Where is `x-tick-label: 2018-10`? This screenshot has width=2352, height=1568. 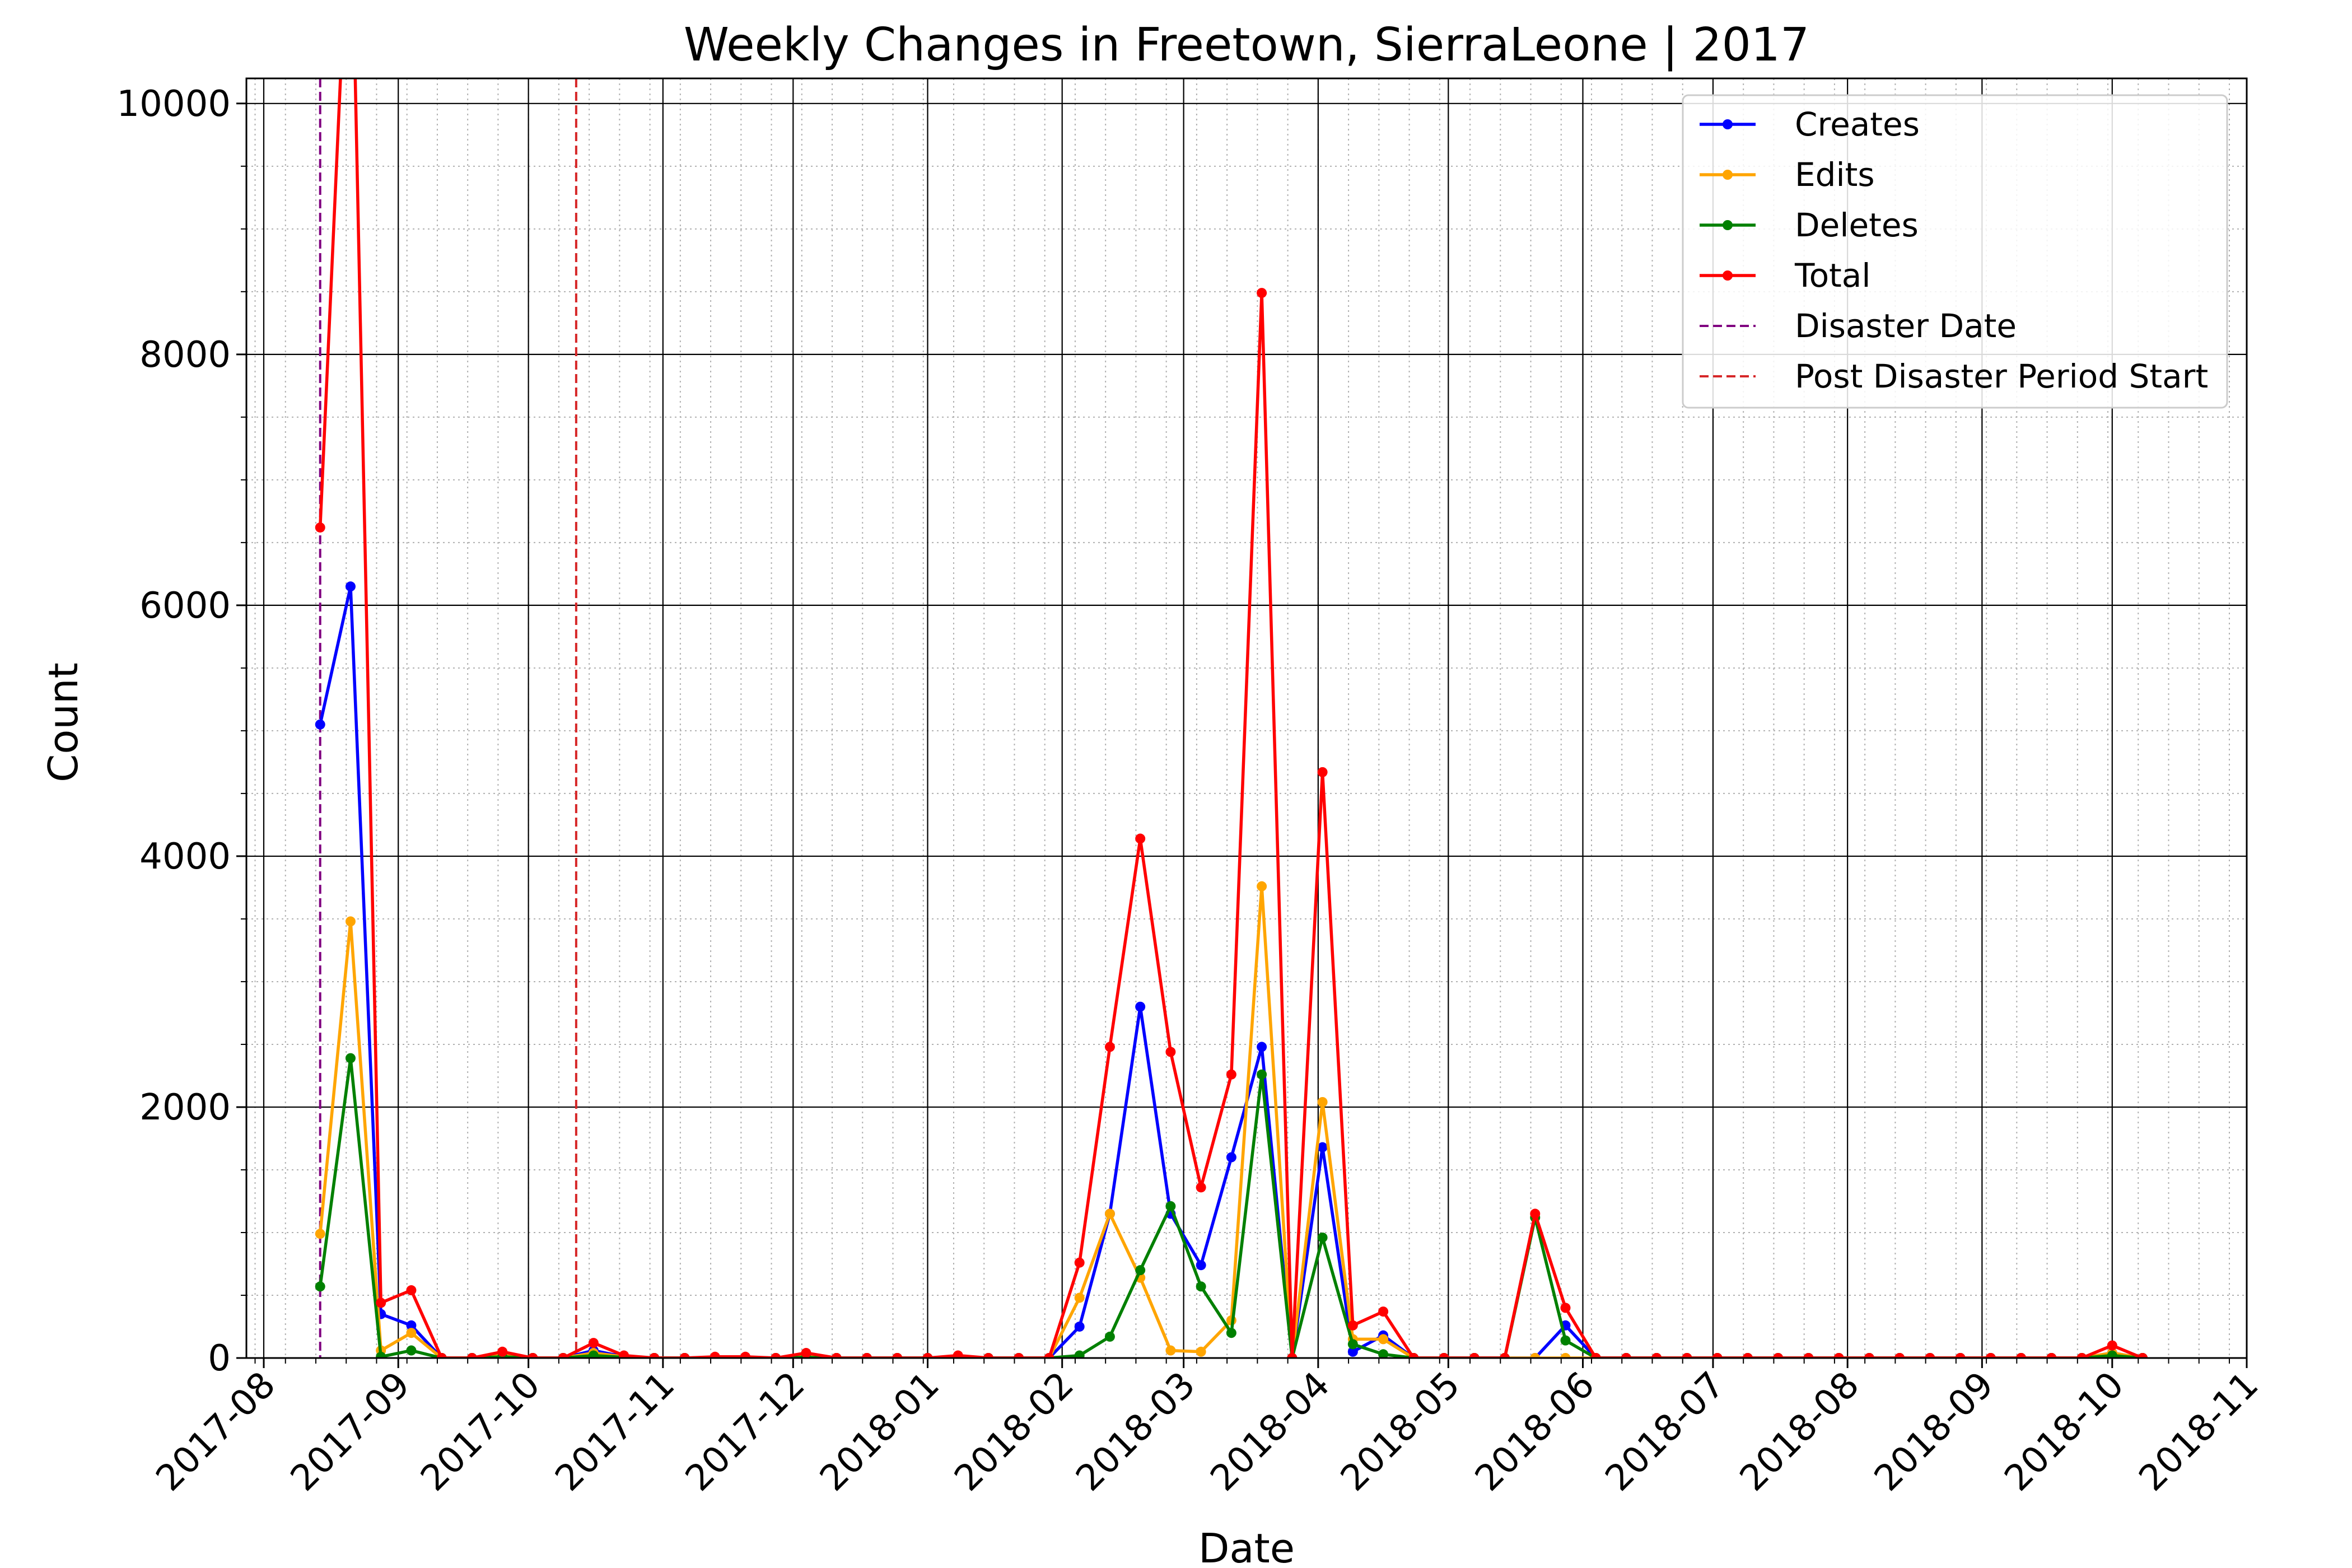
x-tick-label: 2018-10 is located at coordinates (2065, 1432).